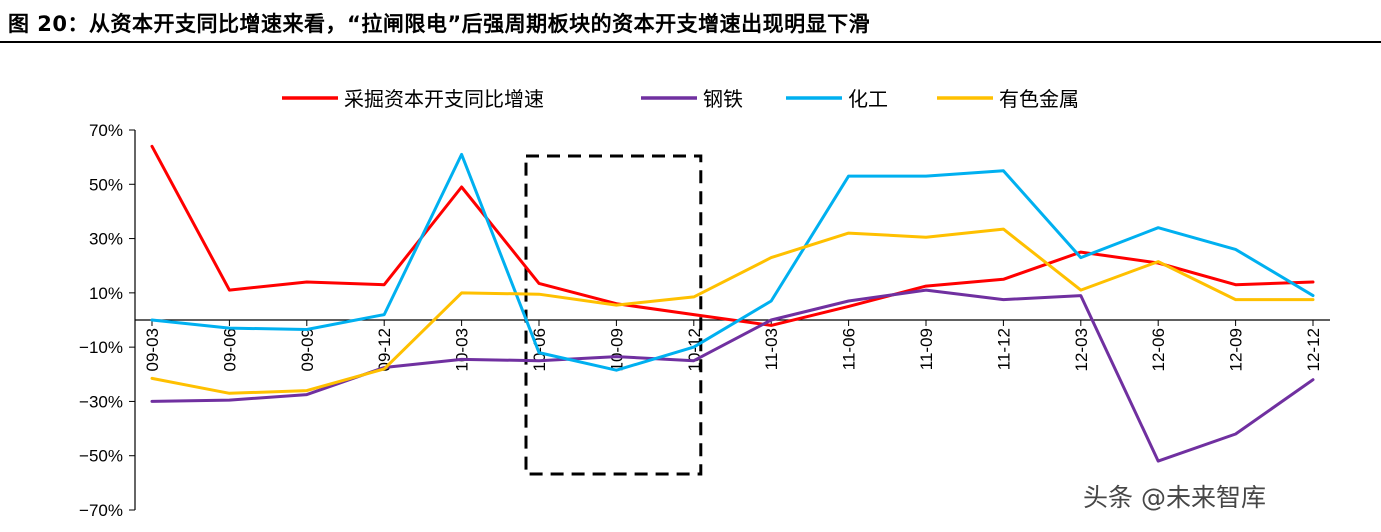 The width and height of the screenshot is (1381, 532). I want to click on highlight-rect, so click(613, 315).